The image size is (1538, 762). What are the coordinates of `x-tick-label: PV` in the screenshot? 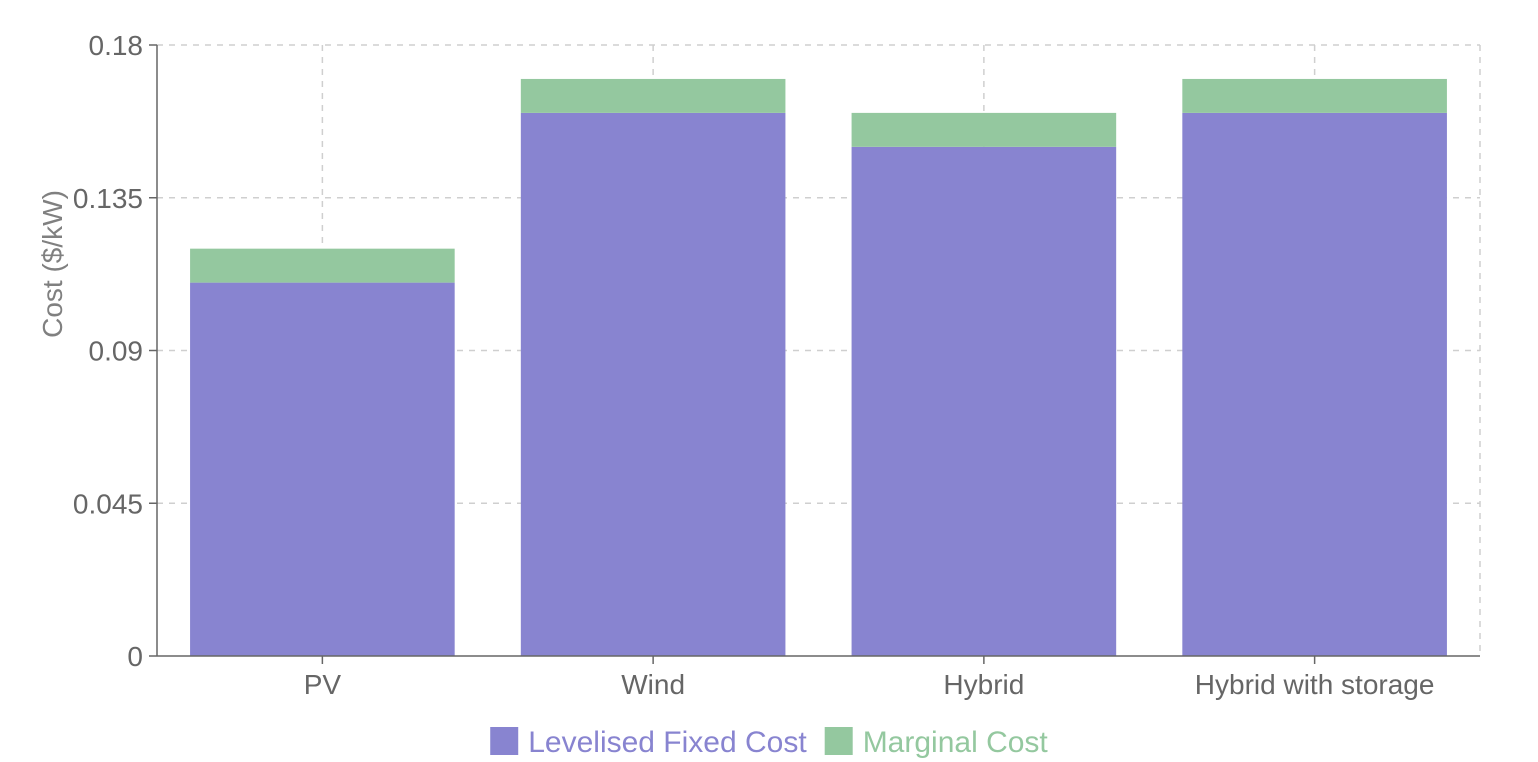 It's located at (323, 684).